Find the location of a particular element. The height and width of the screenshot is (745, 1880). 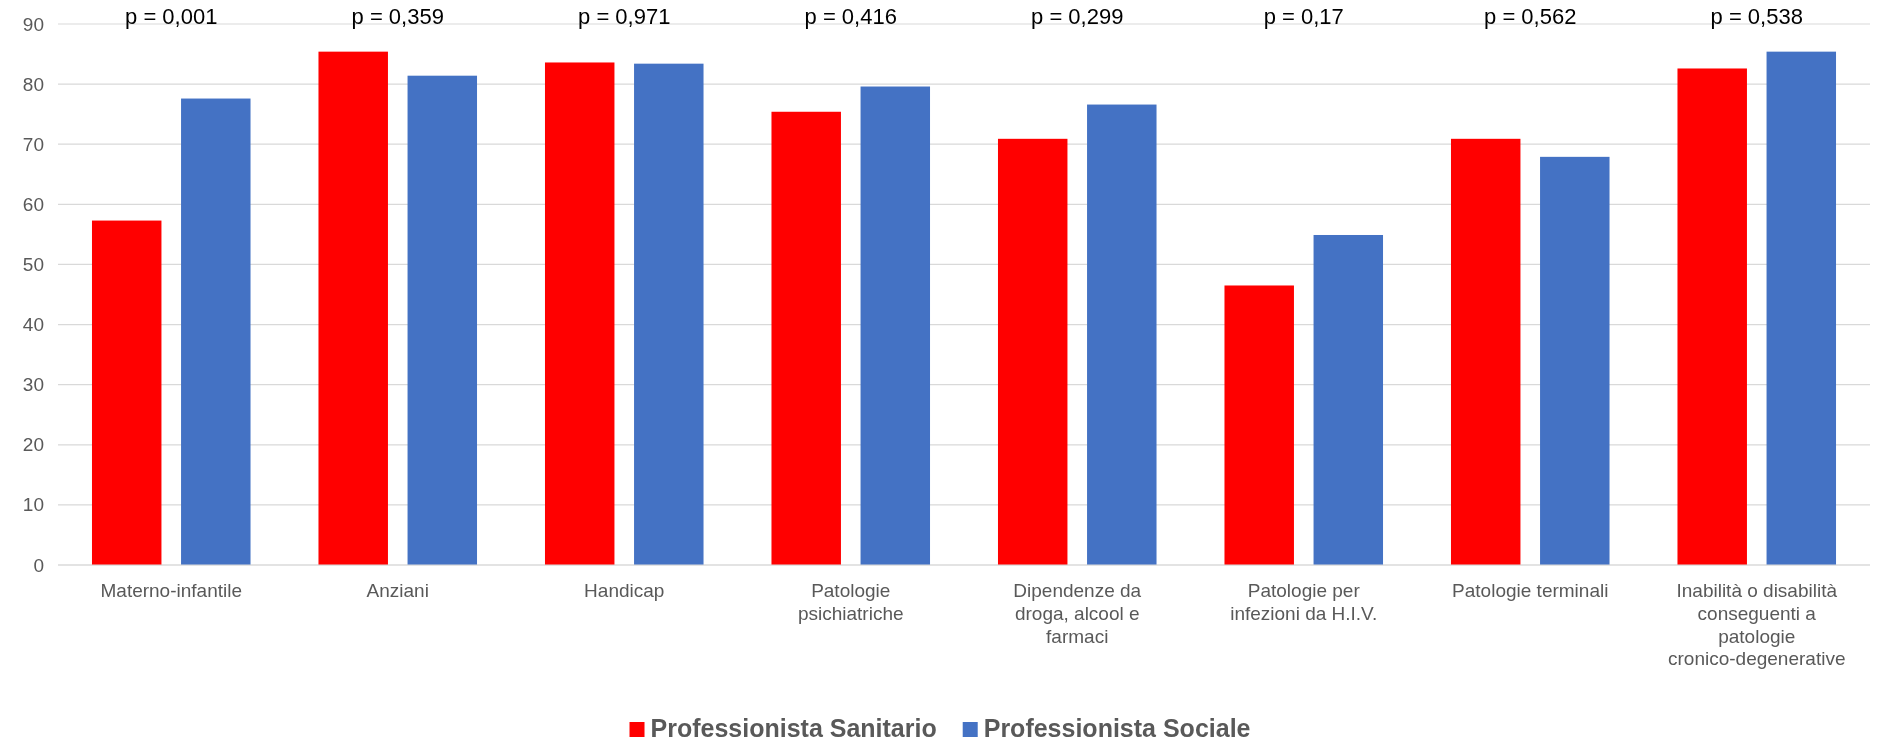

legend-label: Professionista Sanitario is located at coordinates (793, 728).